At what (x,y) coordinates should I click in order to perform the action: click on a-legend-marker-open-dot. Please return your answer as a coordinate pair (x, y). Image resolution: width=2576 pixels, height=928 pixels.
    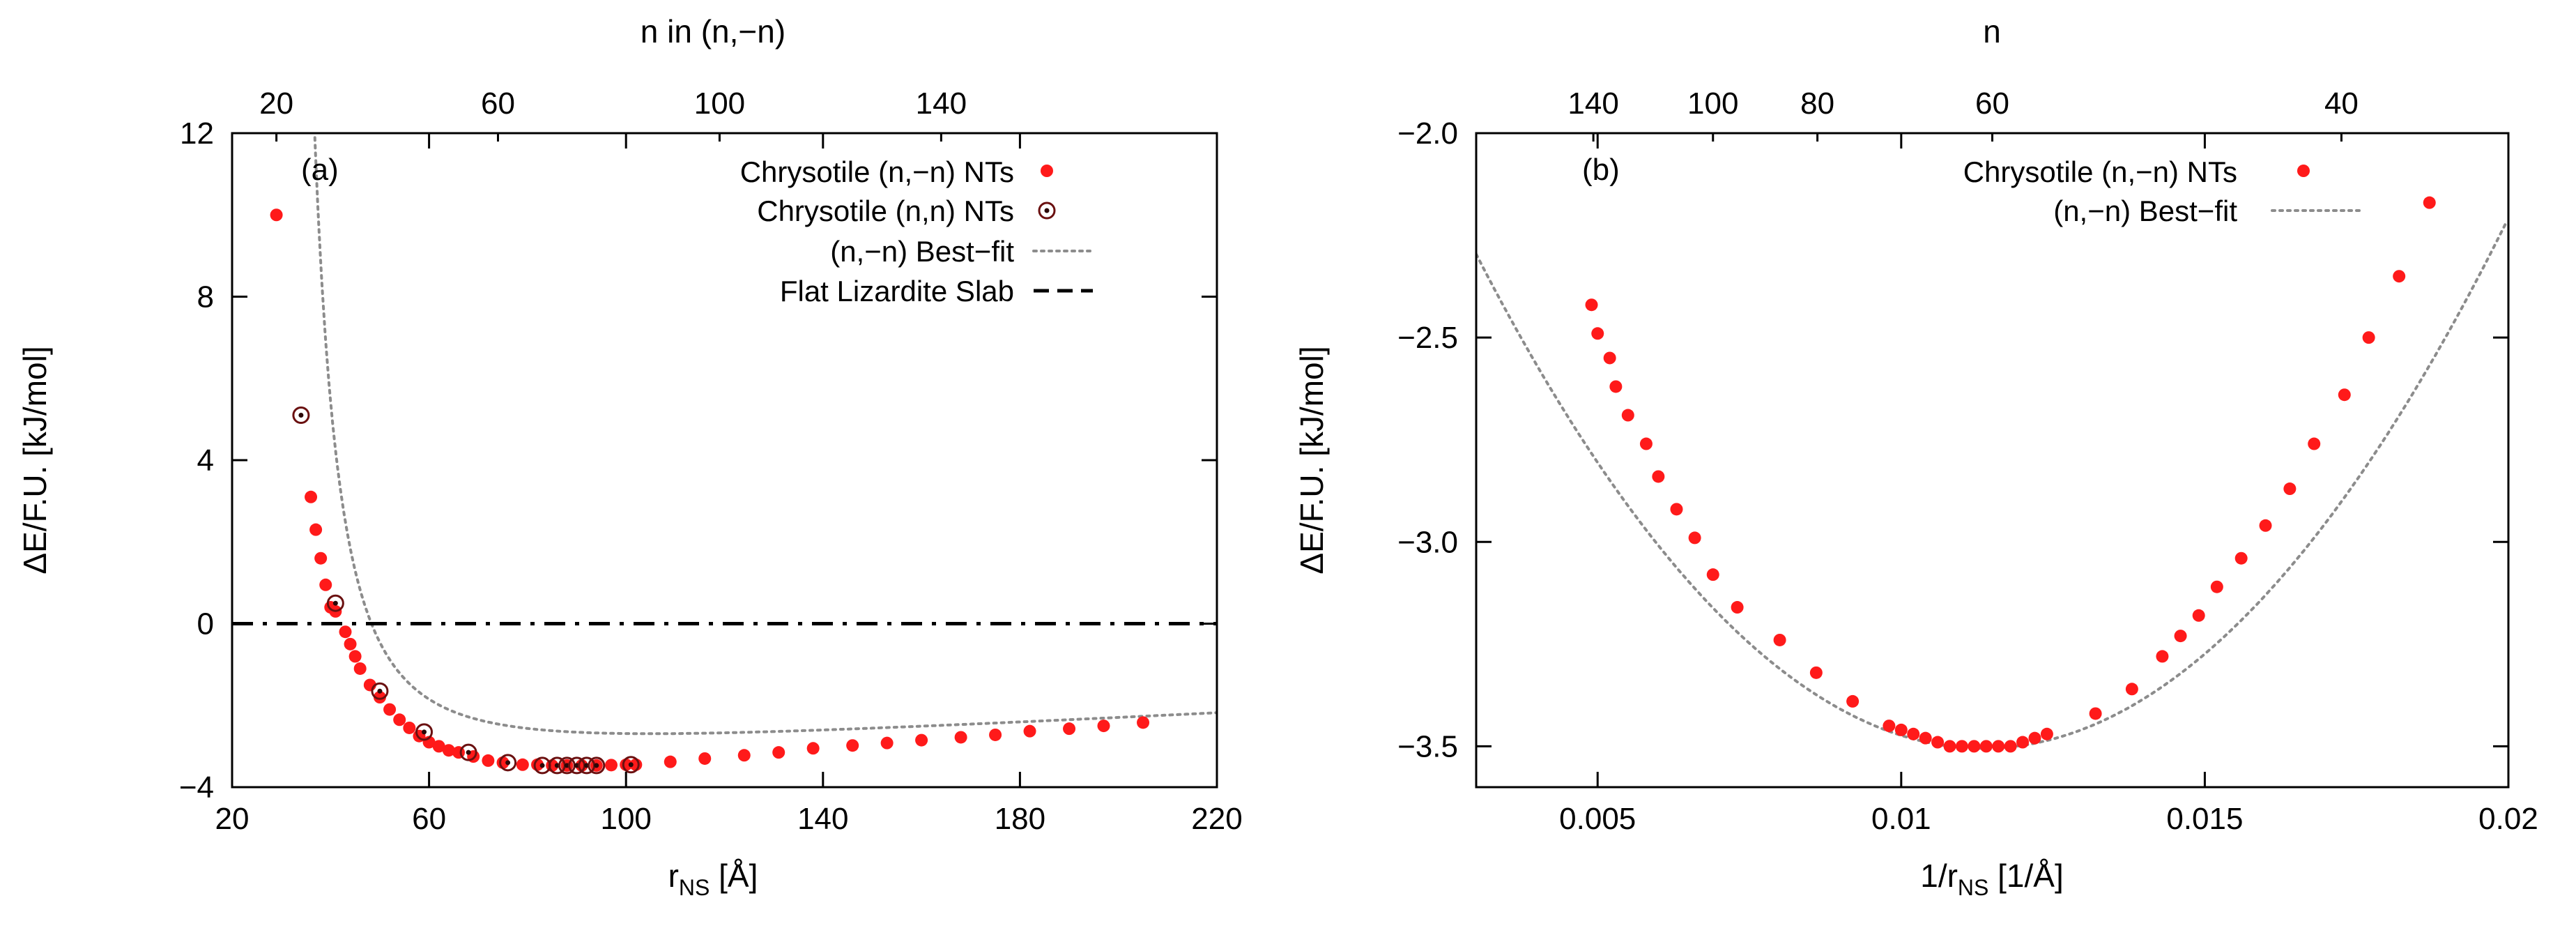
    Looking at the image, I should click on (1047, 210).